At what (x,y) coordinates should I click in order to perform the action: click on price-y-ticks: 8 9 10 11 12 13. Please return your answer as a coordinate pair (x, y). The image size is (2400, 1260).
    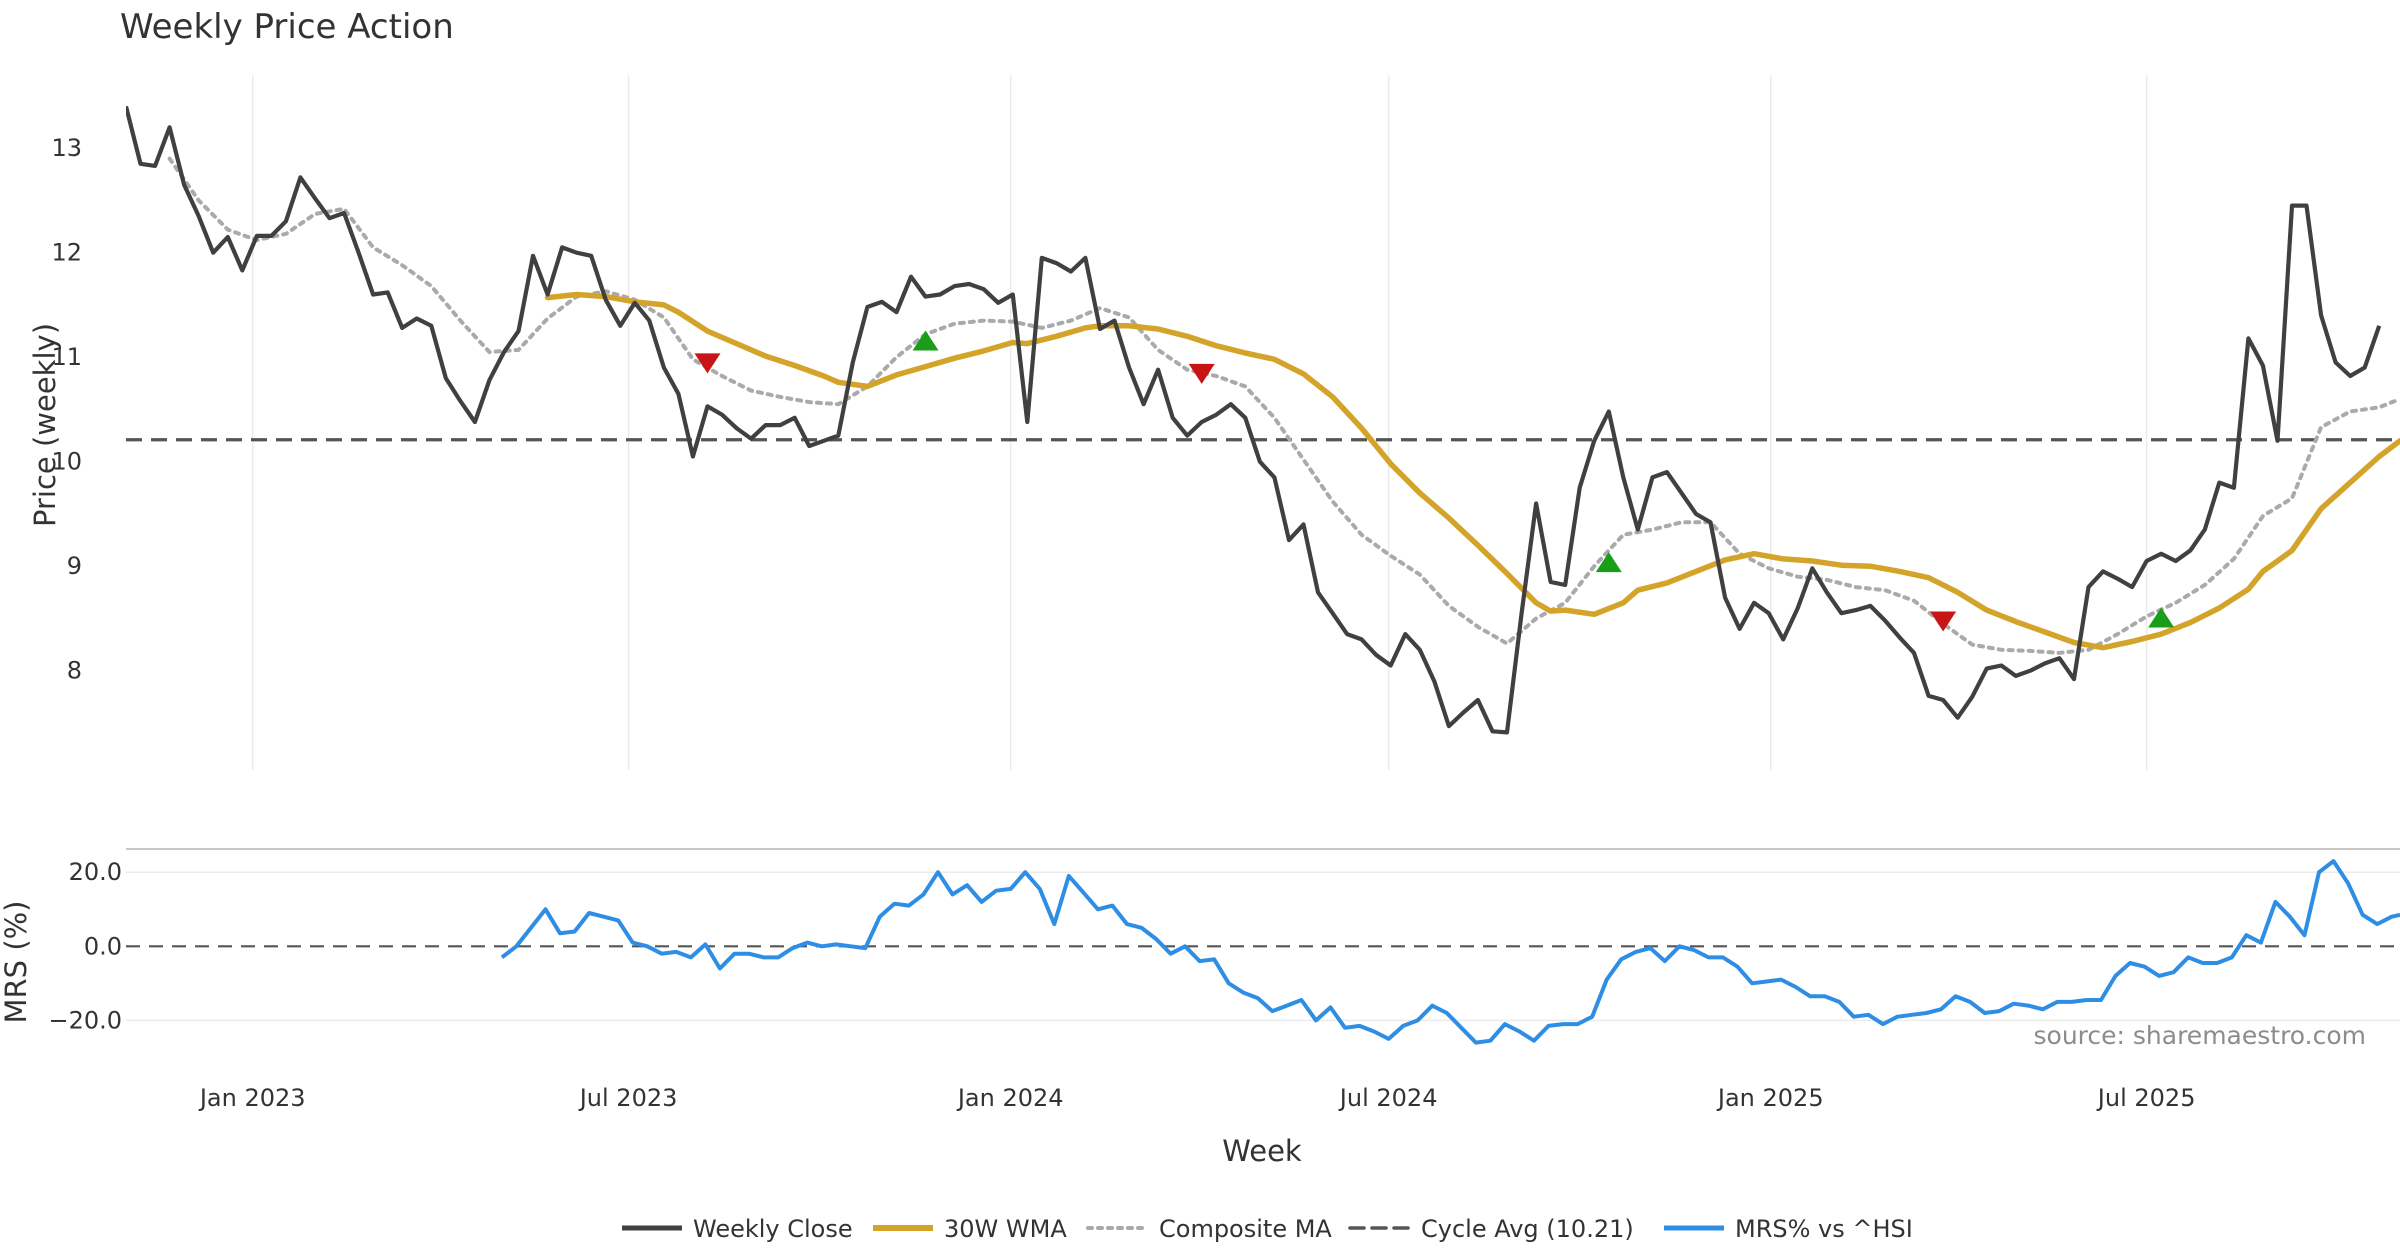
    Looking at the image, I should click on (66, 409).